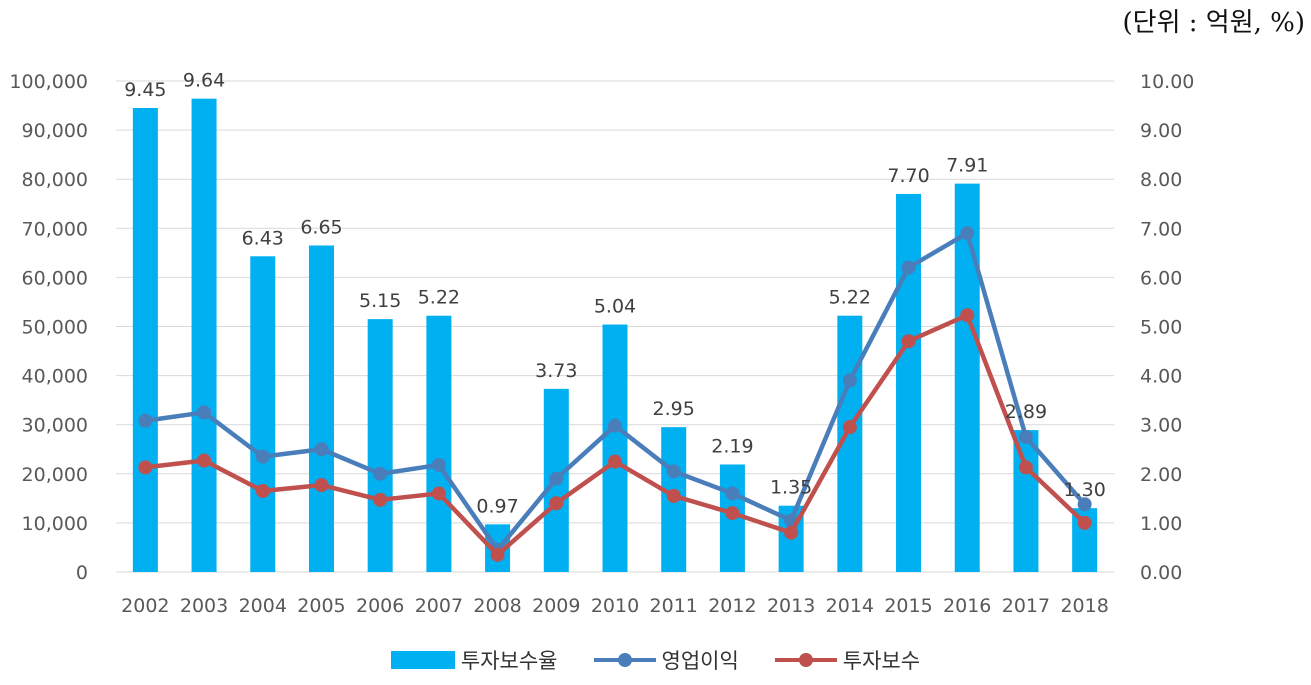  What do you see at coordinates (1026, 606) in the screenshot?
I see `x-tick-label: 2017` at bounding box center [1026, 606].